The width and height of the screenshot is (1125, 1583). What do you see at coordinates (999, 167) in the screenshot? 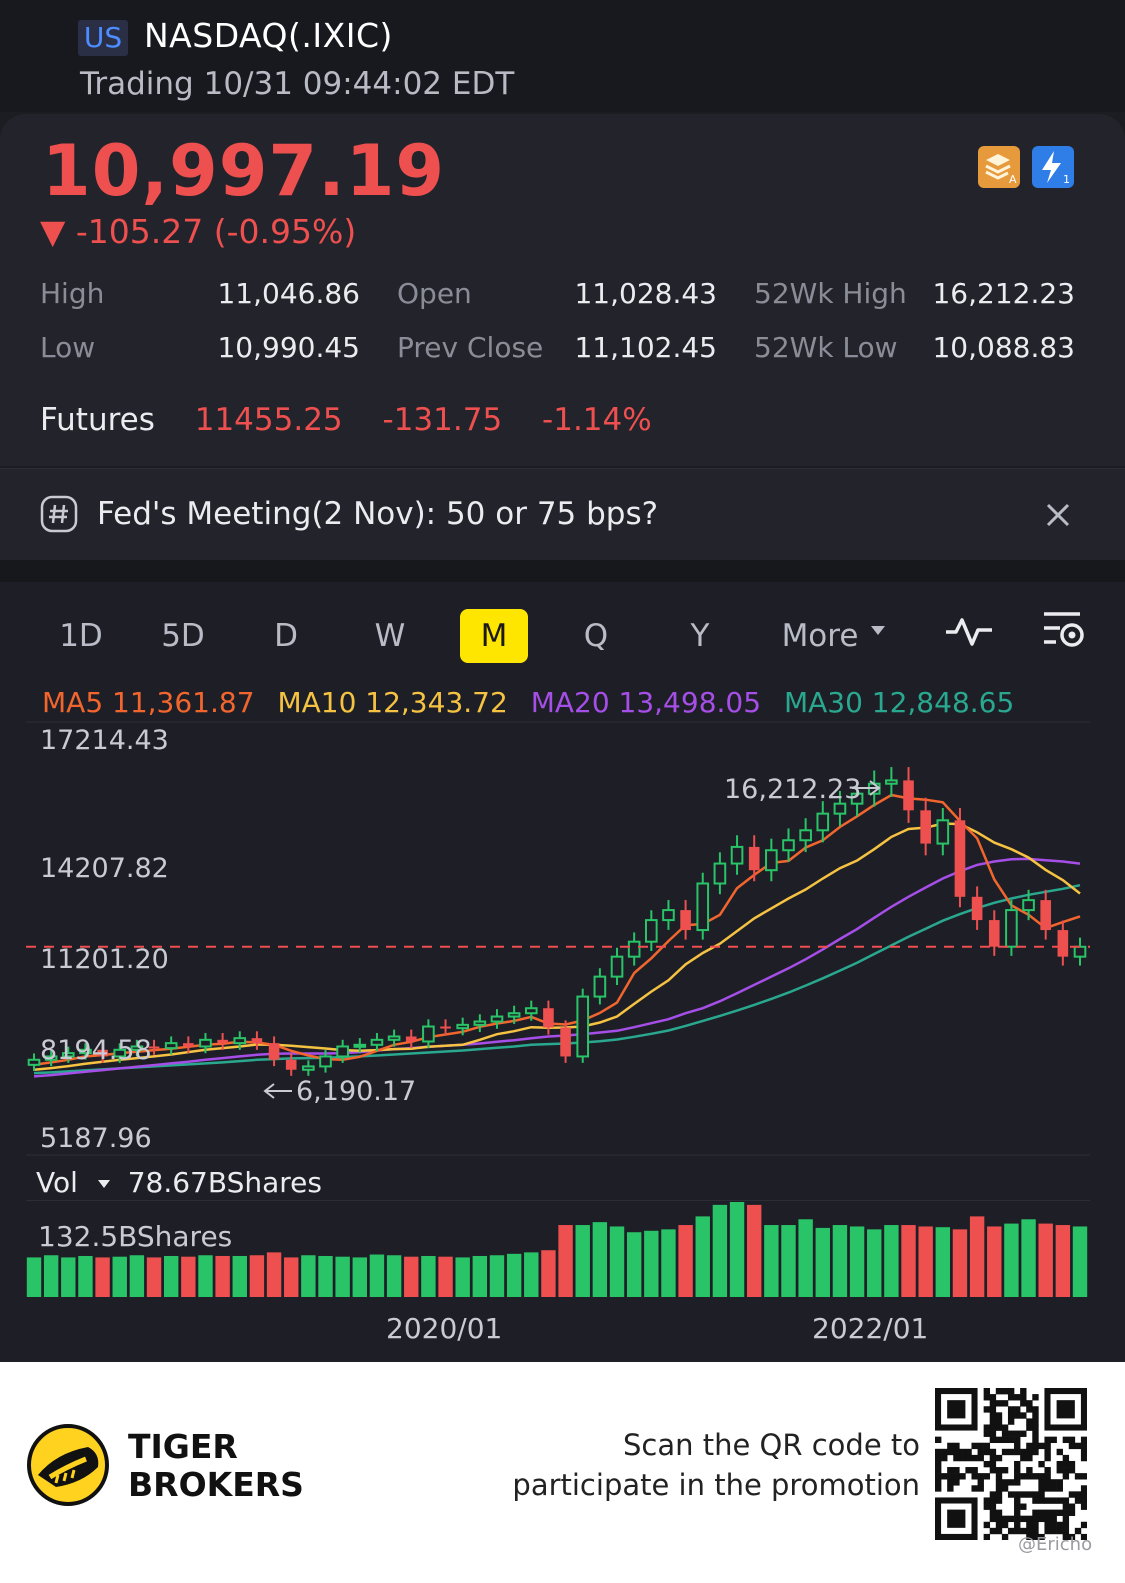
I see `stack-a-icon: A` at bounding box center [999, 167].